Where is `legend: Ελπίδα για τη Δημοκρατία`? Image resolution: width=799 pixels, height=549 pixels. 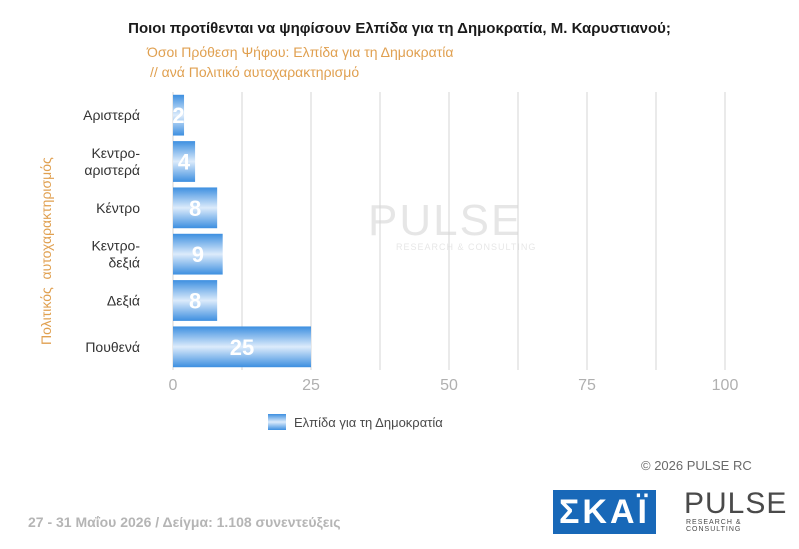 legend: Ελπίδα για τη Δημοκρατία is located at coordinates (355, 422).